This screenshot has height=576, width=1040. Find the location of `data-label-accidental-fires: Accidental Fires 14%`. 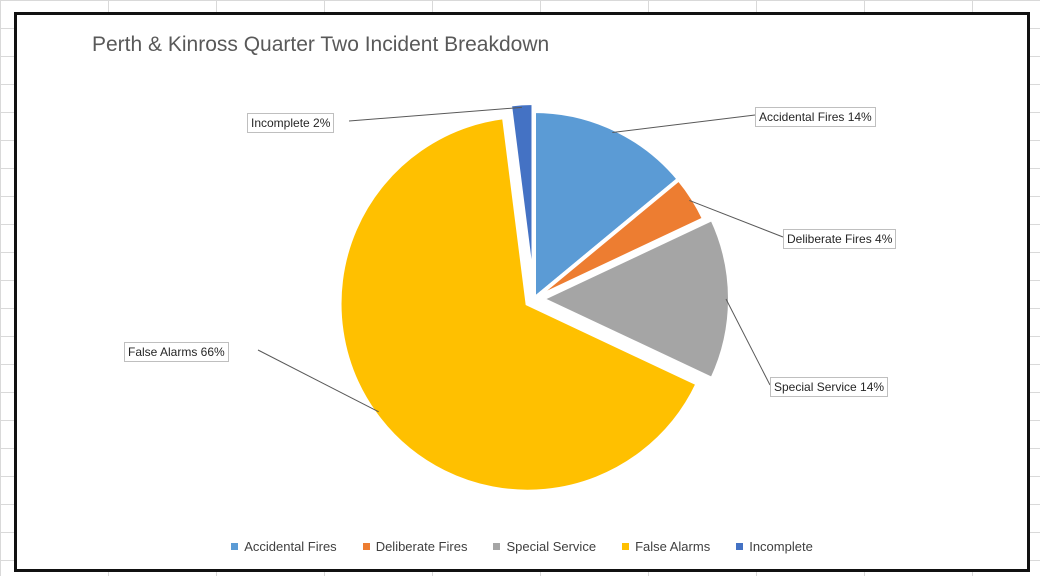

data-label-accidental-fires: Accidental Fires 14% is located at coordinates (815, 117).